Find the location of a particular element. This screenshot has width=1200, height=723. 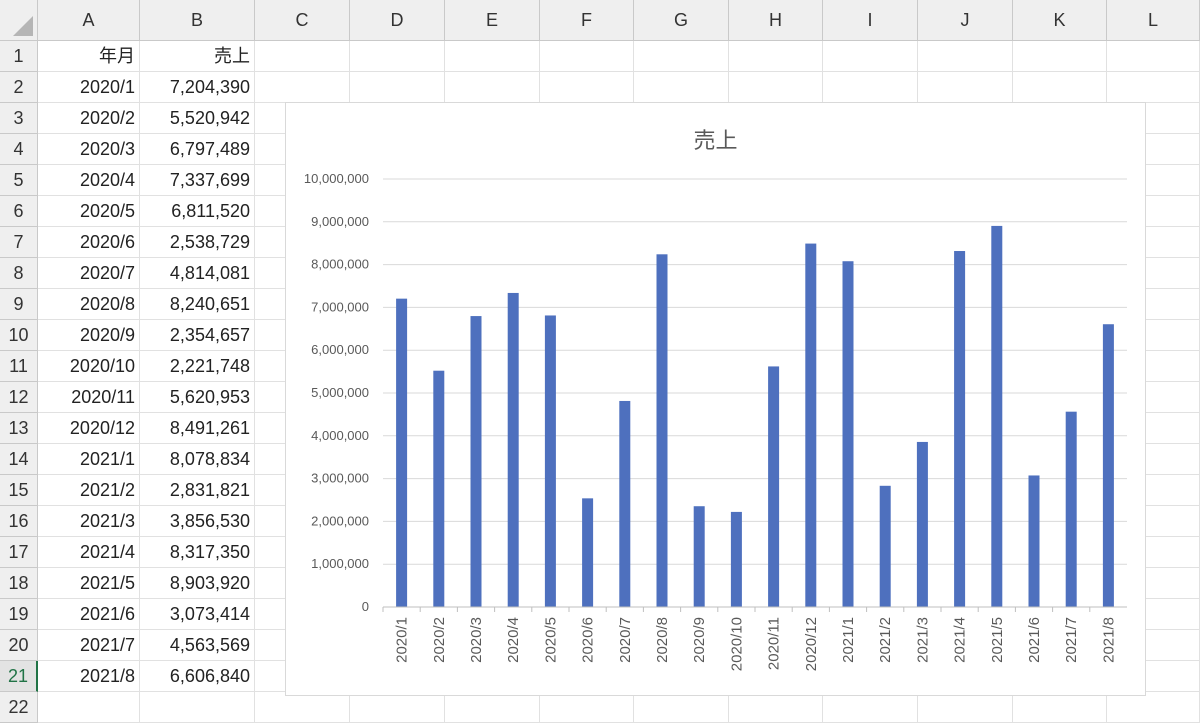

bar-2021/4 is located at coordinates (960, 429).